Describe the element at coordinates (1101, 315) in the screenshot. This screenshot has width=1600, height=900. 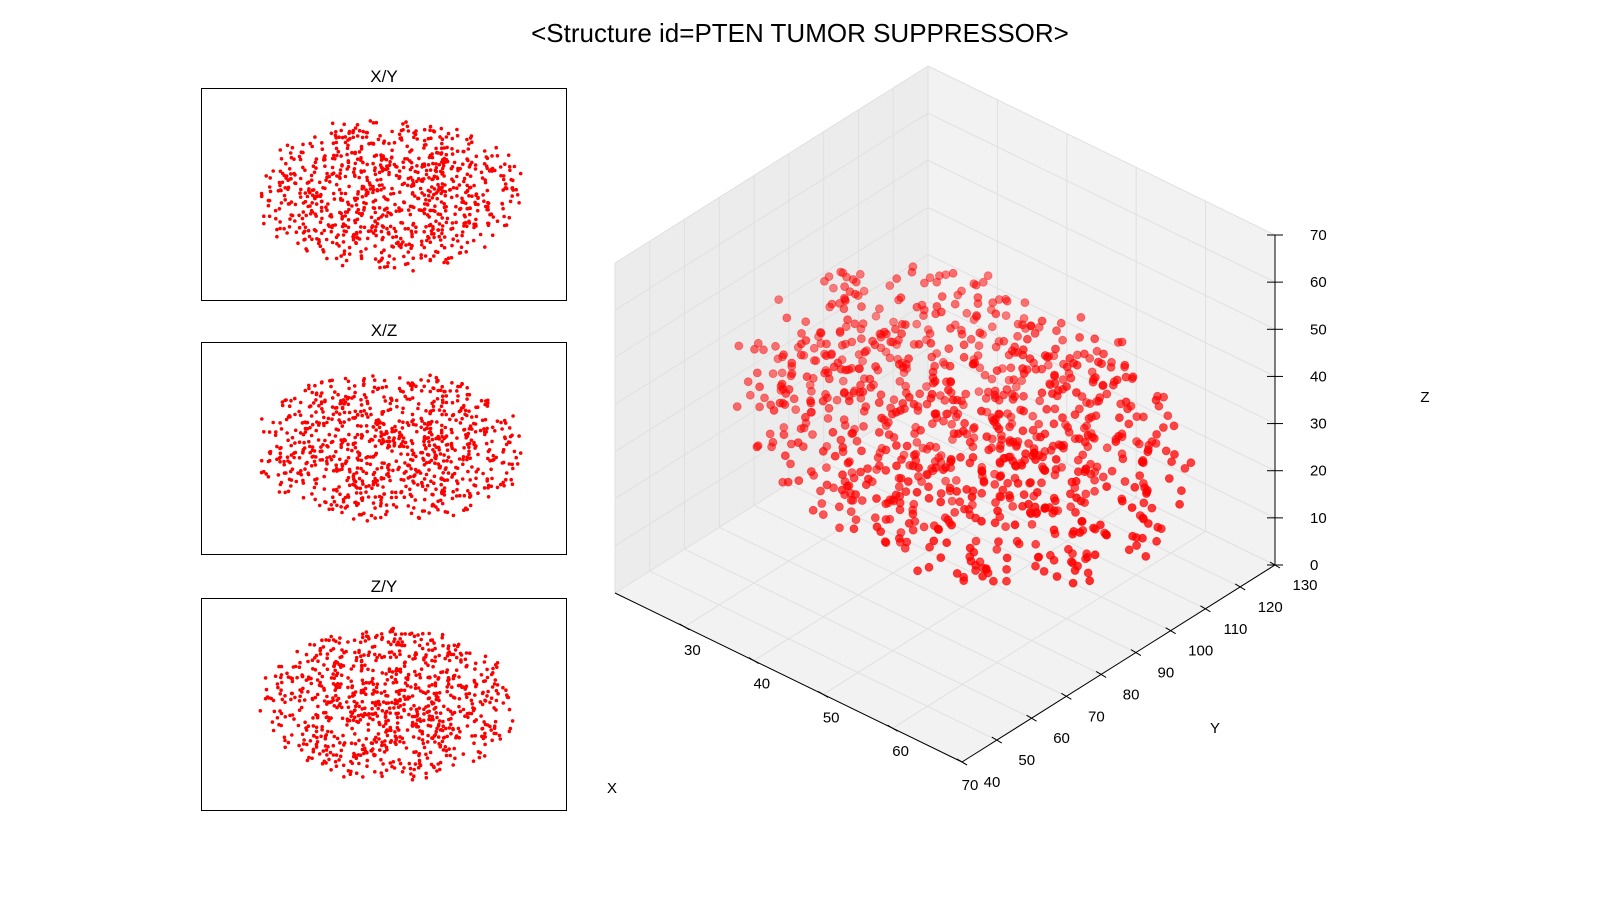
I see `side-pane` at that location.